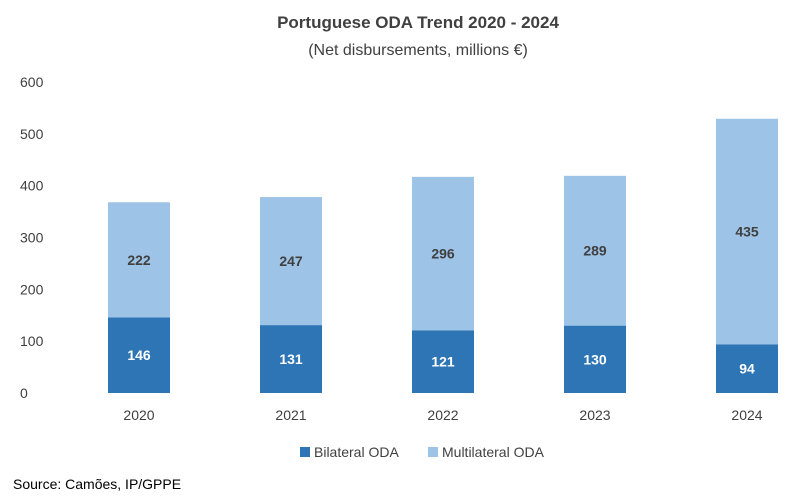  Describe the element at coordinates (356, 452) in the screenshot. I see `legend-label: Bilateral ODA` at that location.